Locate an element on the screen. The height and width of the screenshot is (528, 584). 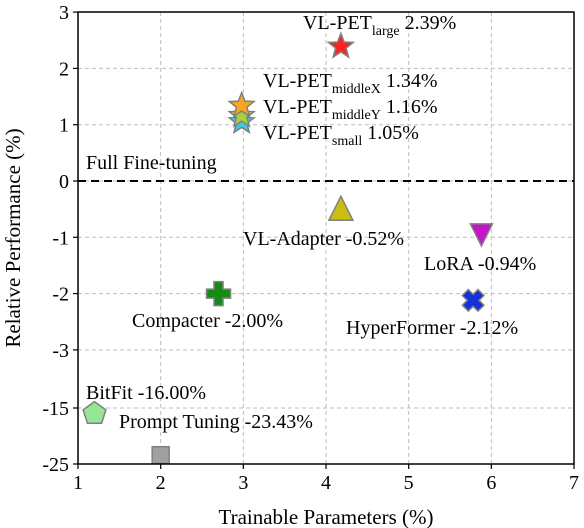
y-tick-label: -25 is located at coordinates (55, 465).